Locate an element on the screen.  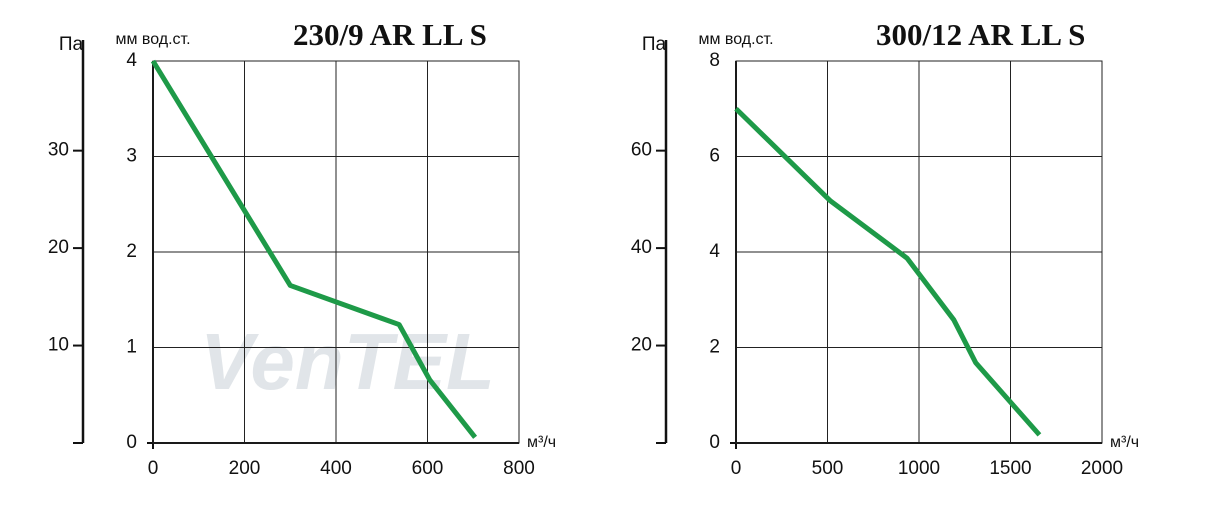
x-tick-label: 1000 is located at coordinates (919, 468).